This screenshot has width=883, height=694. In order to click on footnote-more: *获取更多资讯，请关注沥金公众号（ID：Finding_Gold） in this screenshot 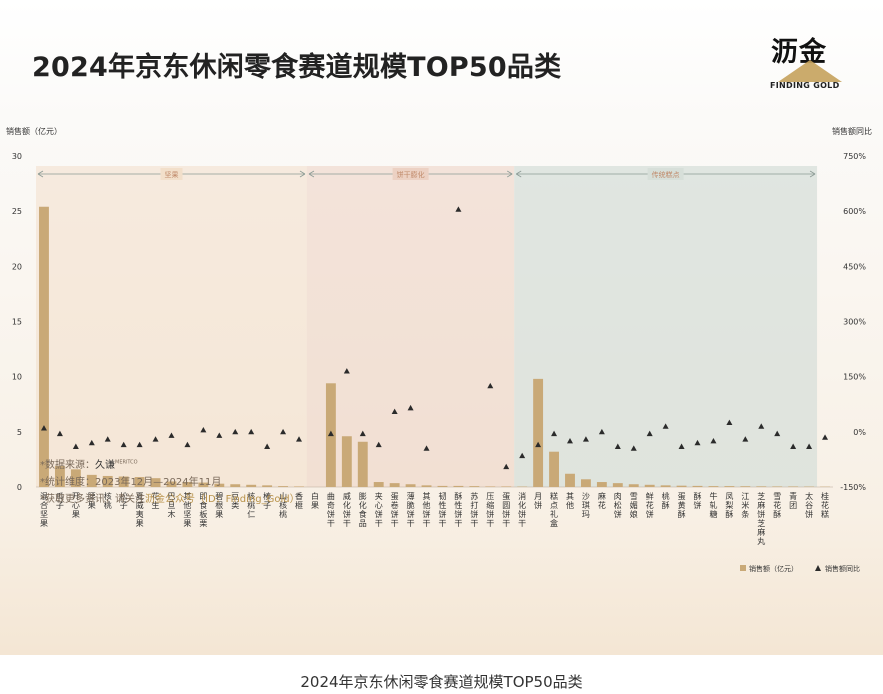, I will do `click(170, 497)`.